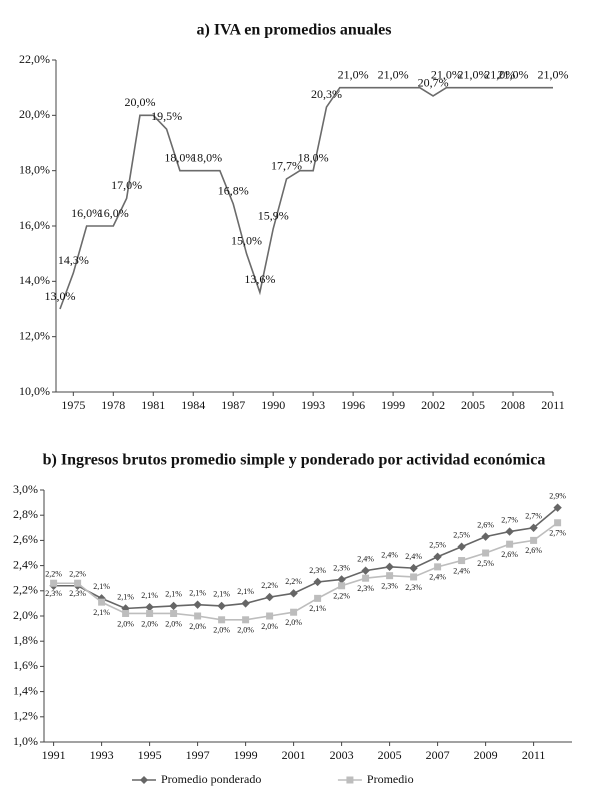 The width and height of the screenshot is (589, 798). I want to click on y-tick-label: 1,2%, so click(25, 716).